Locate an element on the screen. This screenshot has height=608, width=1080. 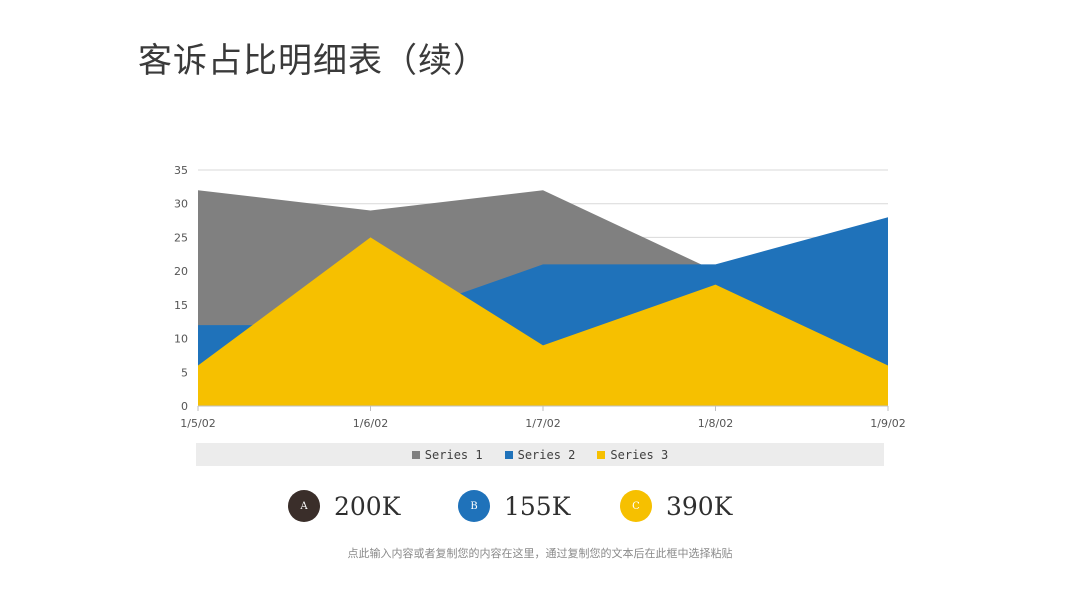
accent-block-yellow is located at coordinates (12, 54).